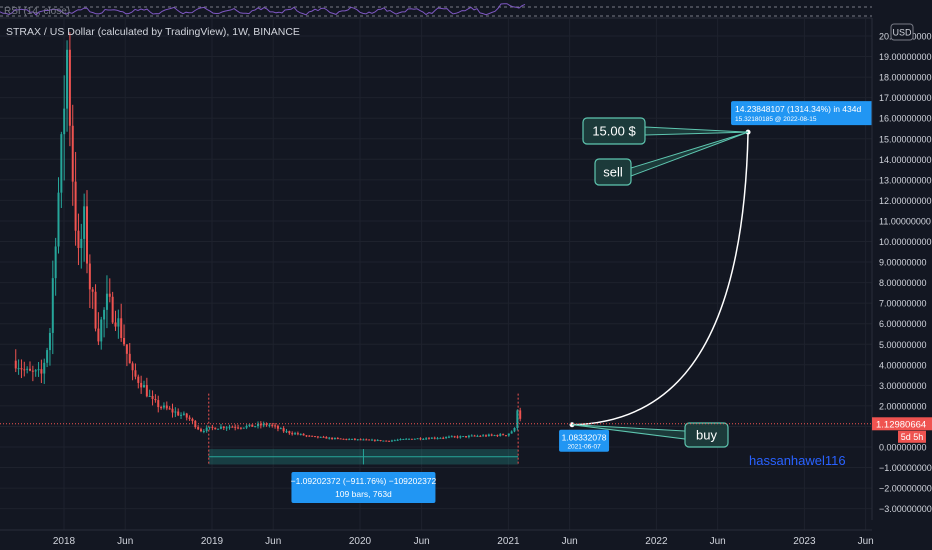 This screenshot has height=550, width=932. What do you see at coordinates (905, 201) in the screenshot?
I see `price-tick-label: 12.00000000` at bounding box center [905, 201].